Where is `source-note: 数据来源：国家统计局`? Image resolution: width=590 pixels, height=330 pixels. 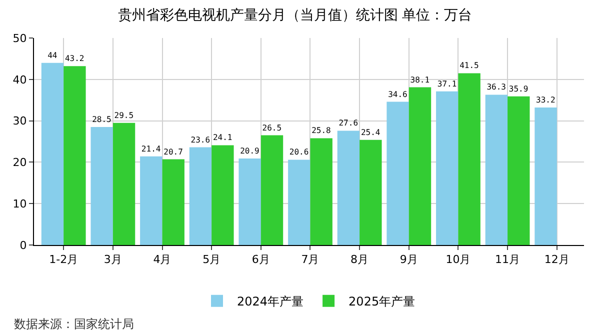 source-note: 数据来源：国家统计局 is located at coordinates (74, 323).